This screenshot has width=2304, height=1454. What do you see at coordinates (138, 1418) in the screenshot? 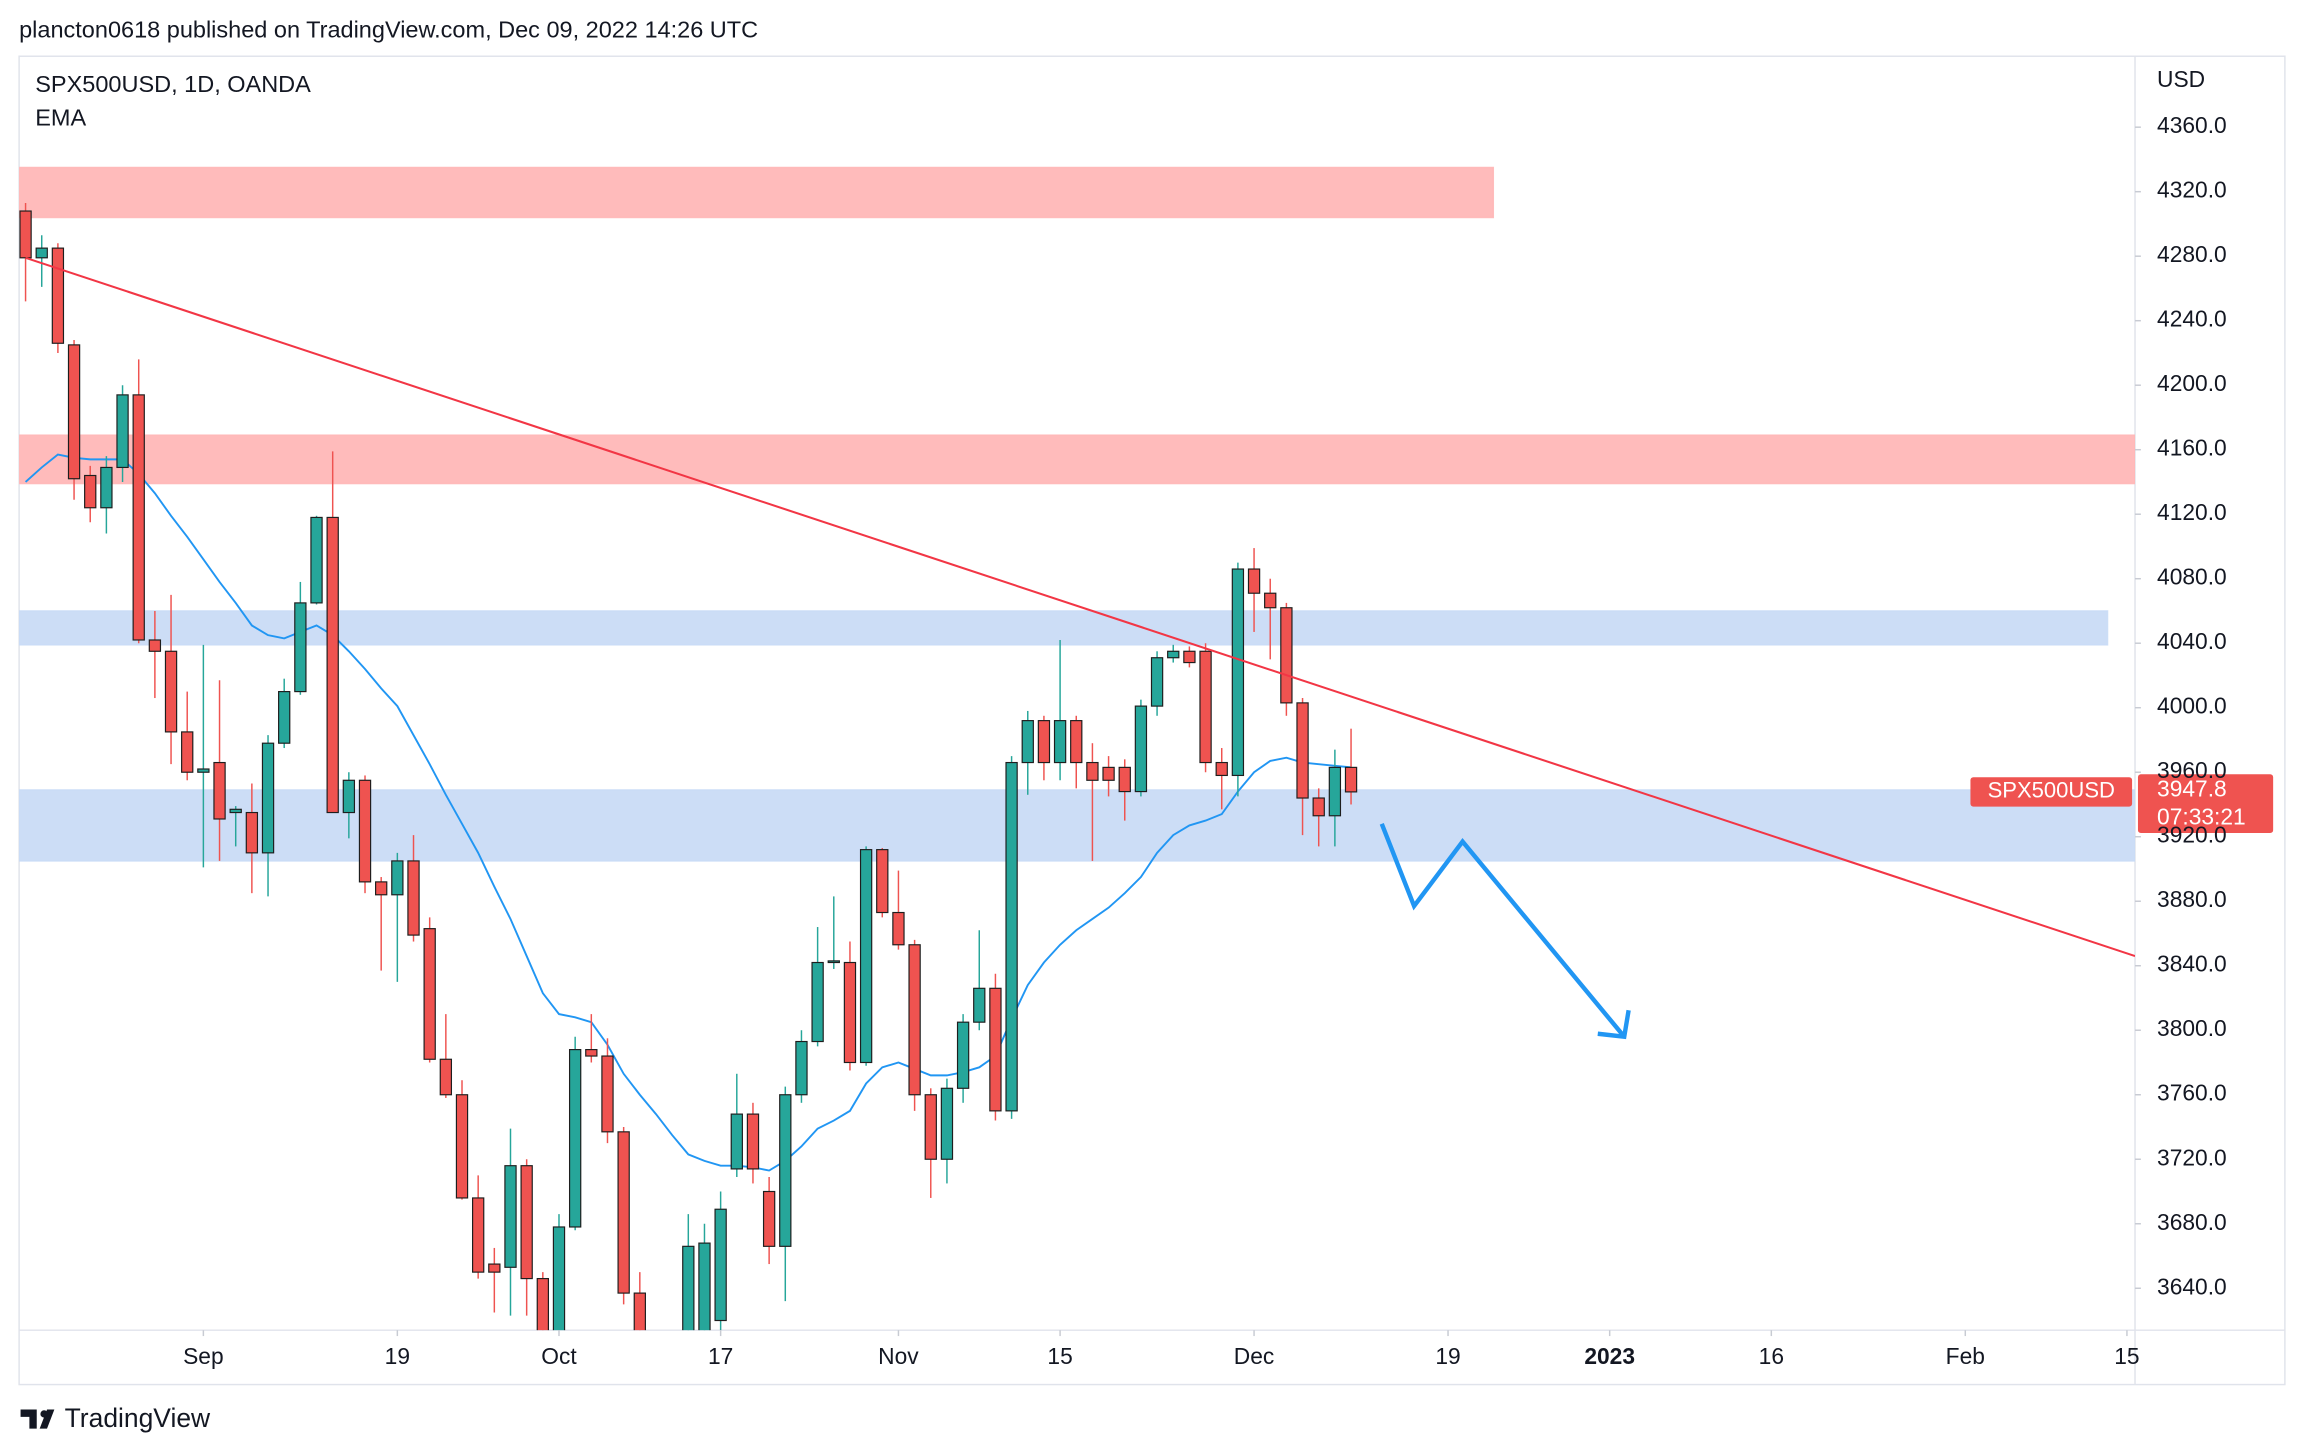
I see `logo-text: TradingView` at bounding box center [138, 1418].